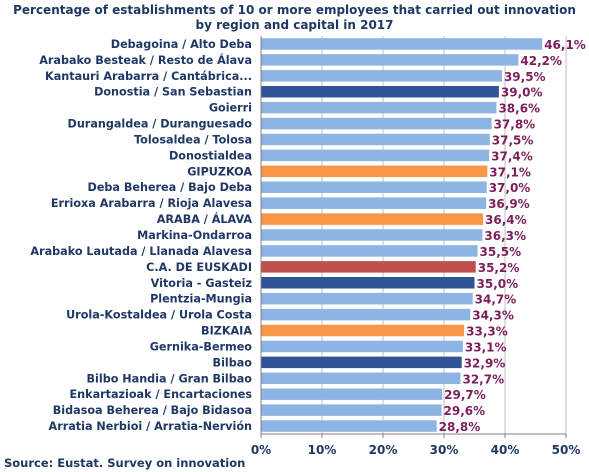 The width and height of the screenshot is (589, 472). I want to click on data-label: 37,4%, so click(512, 156).